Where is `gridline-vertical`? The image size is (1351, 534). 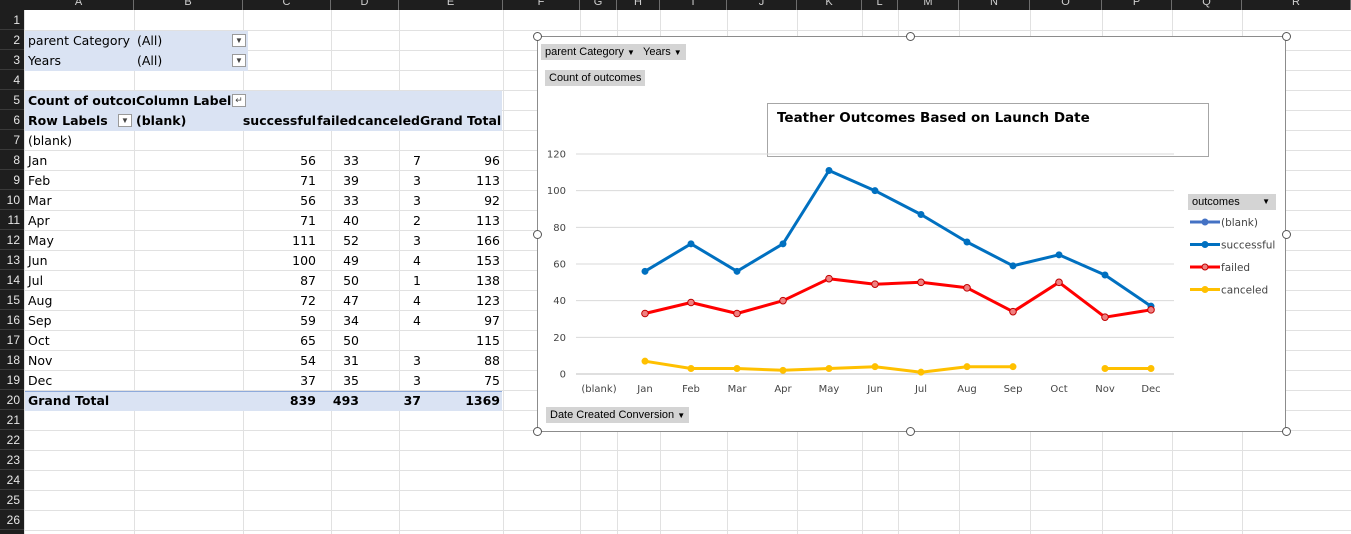
gridline-vertical is located at coordinates (243, 272).